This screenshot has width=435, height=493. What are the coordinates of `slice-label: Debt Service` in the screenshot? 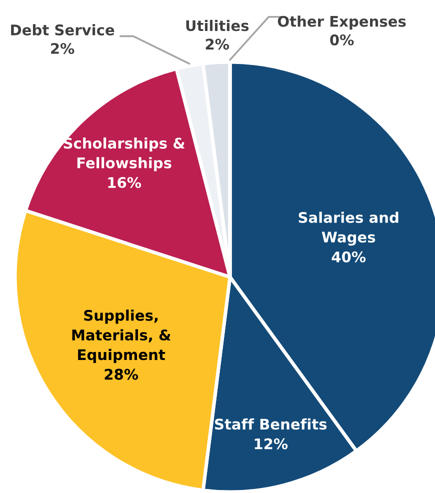 It's located at (62, 30).